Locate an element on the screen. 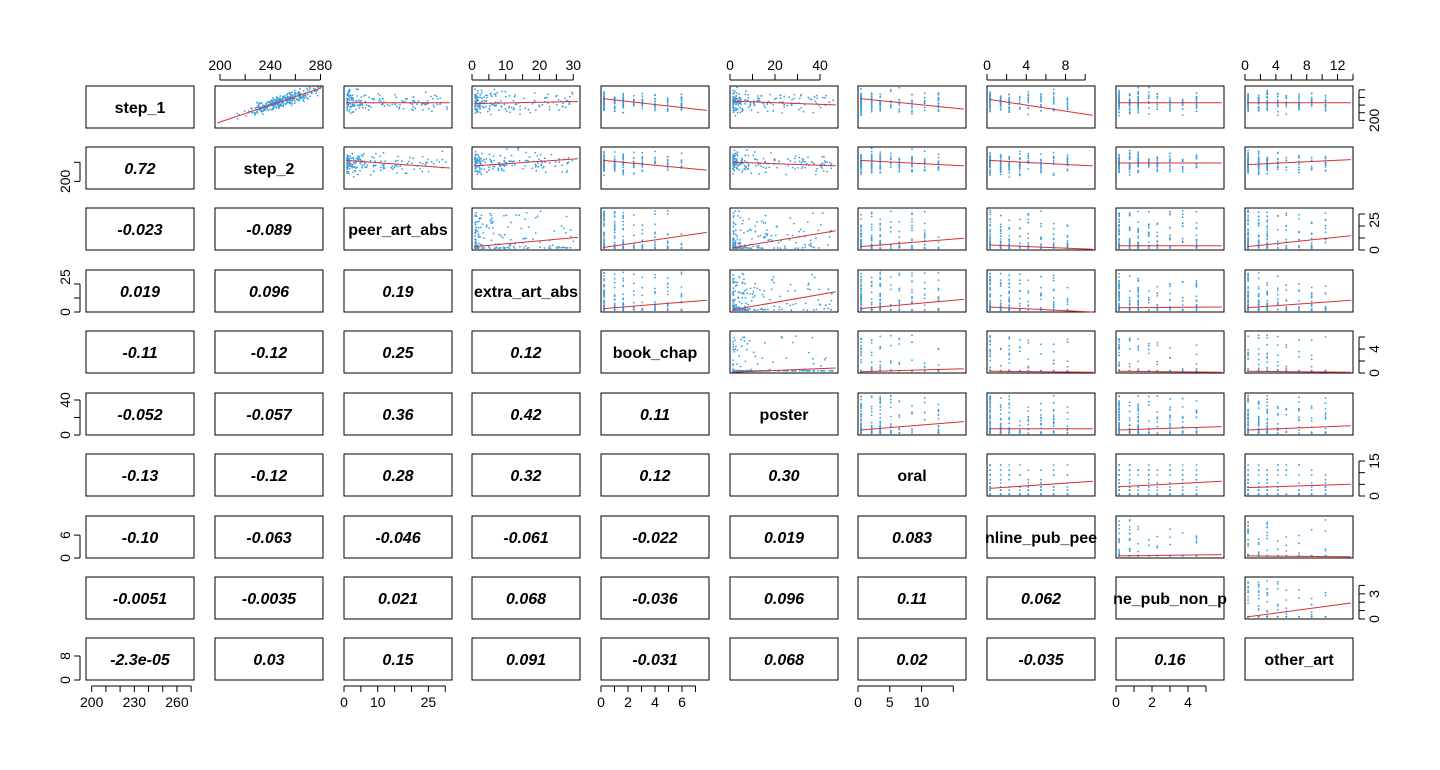 The width and height of the screenshot is (1440, 770). trend-line is located at coordinates (784, 164).